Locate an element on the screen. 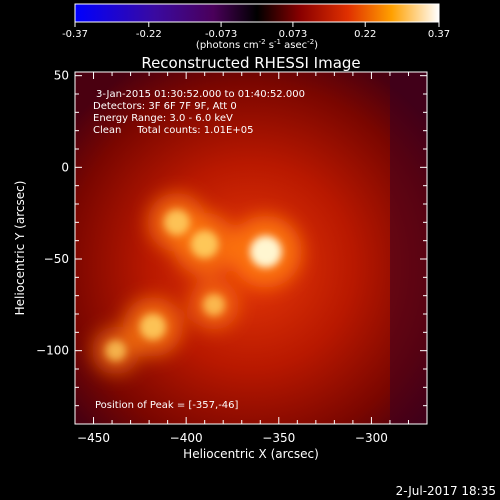 The height and width of the screenshot is (500, 500). annotation-time: 3-Jan-2015 01:30:52.000 to 01:40:52.000 is located at coordinates (200, 94).